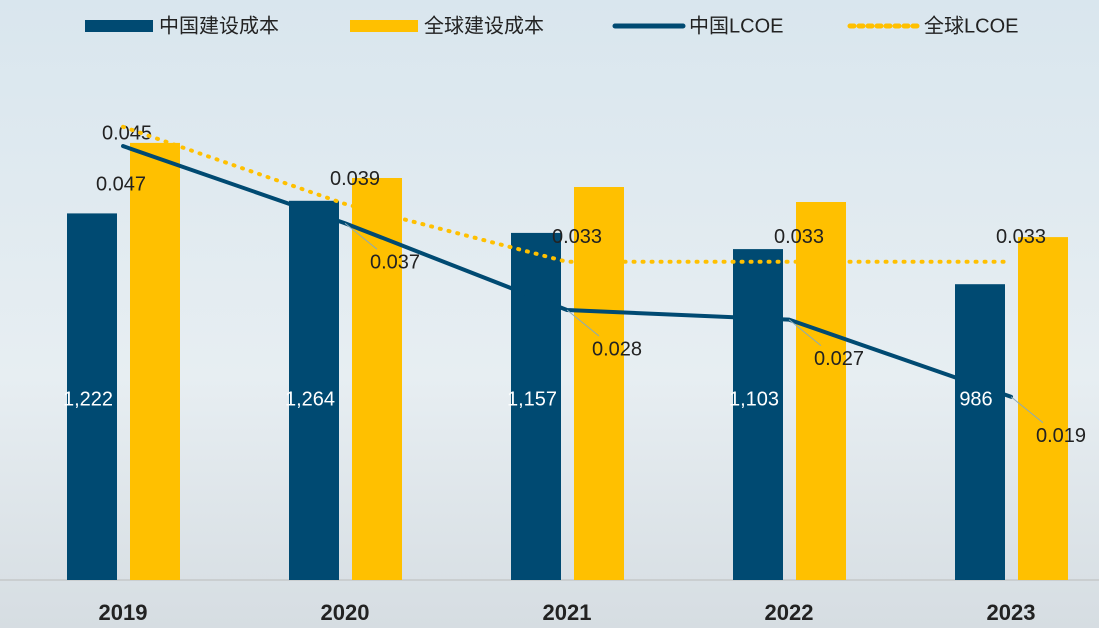 This screenshot has height=628, width=1099. I want to click on data-label: 0.037, so click(395, 262).